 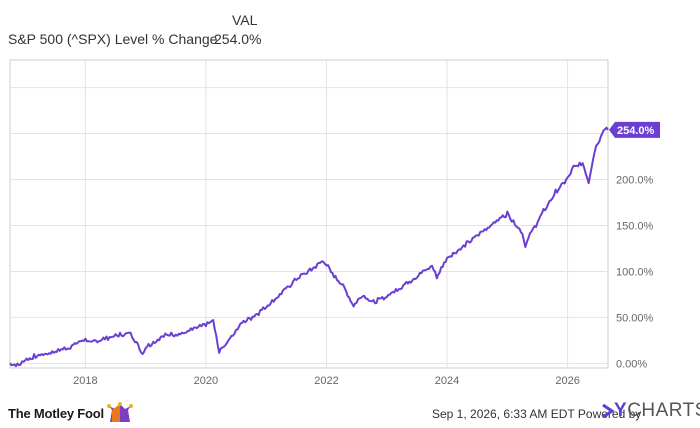 I want to click on end-value-badge-shape, so click(x=634, y=129).